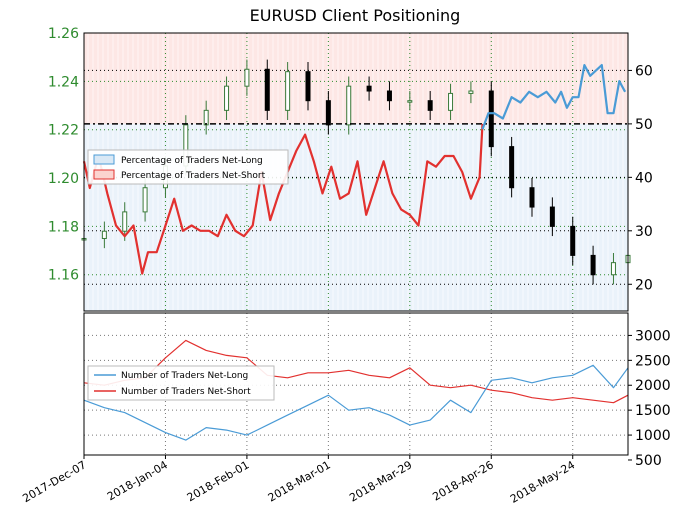 Image resolution: width=680 pixels, height=519 pixels. Describe the element at coordinates (63, 82) in the screenshot. I see `left-y-tick-label: 1.24` at that location.